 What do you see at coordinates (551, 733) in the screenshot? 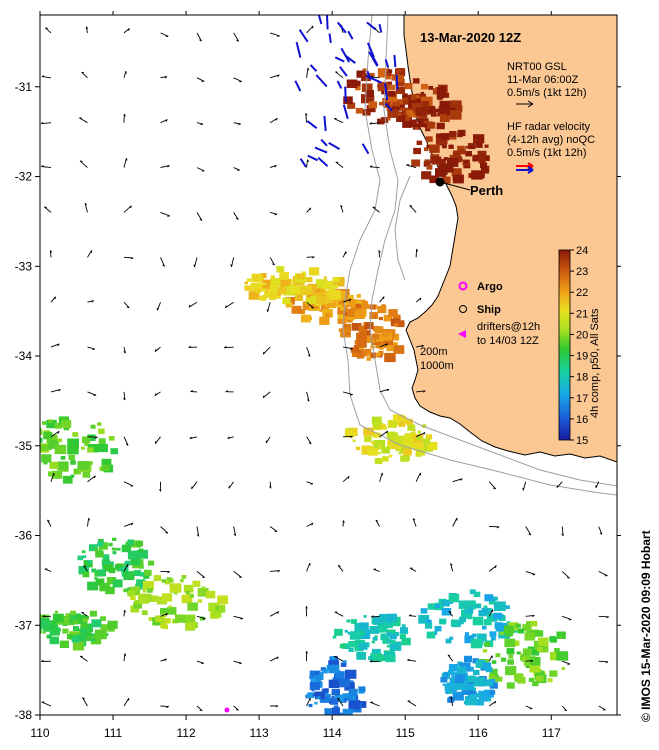
I see `x-tick-label: 117` at bounding box center [551, 733].